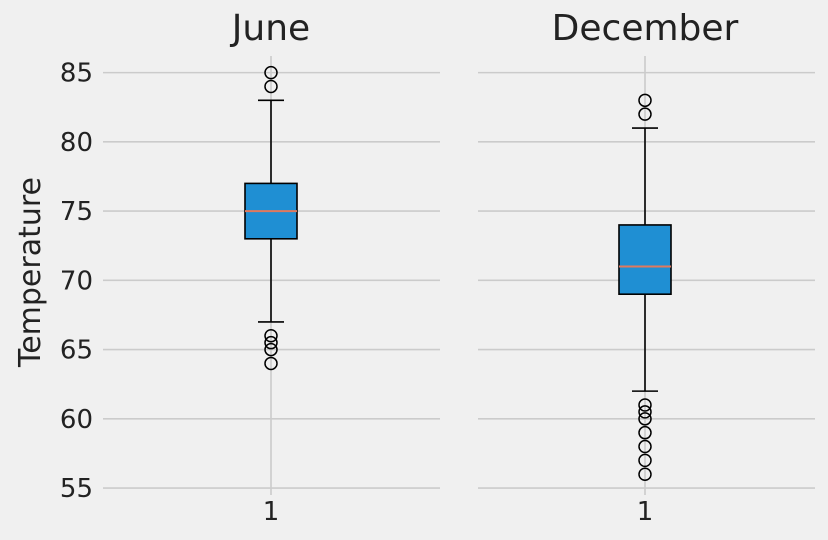 Image resolution: width=828 pixels, height=540 pixels. What do you see at coordinates (76, 420) in the screenshot?
I see `y-tick-label: 60` at bounding box center [76, 420].